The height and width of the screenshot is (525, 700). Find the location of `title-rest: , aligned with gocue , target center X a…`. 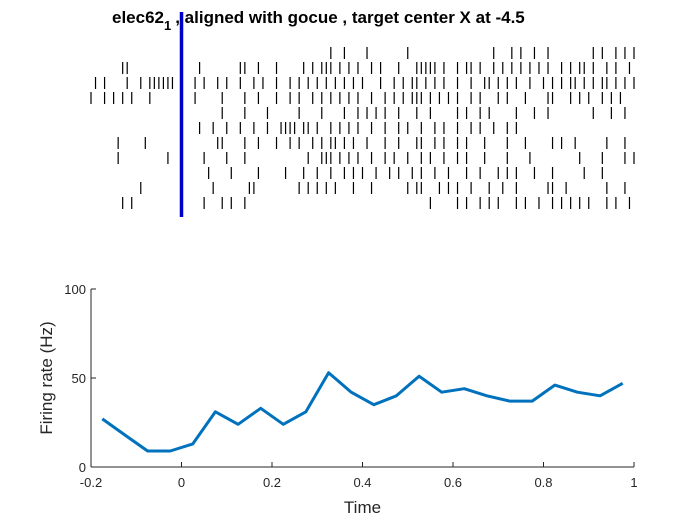

title-rest: , aligned with gocue , target center X a… is located at coordinates (350, 17).